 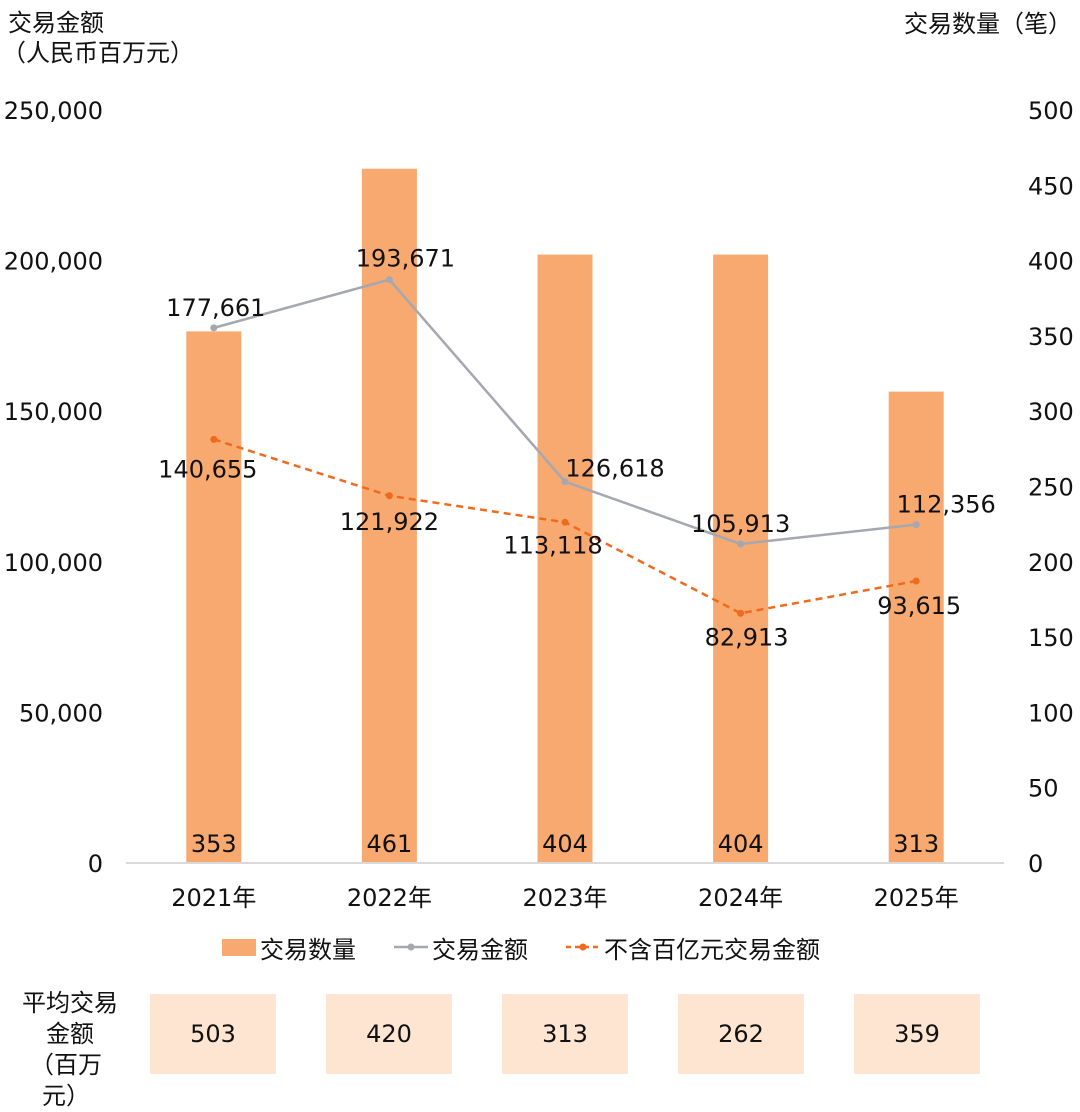 What do you see at coordinates (1051, 563) in the screenshot?
I see `right-tick-label: 200` at bounding box center [1051, 563].